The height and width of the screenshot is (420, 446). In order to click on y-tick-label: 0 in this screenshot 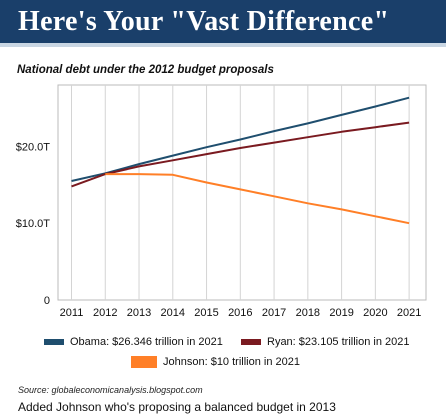, I will do `click(47, 301)`.